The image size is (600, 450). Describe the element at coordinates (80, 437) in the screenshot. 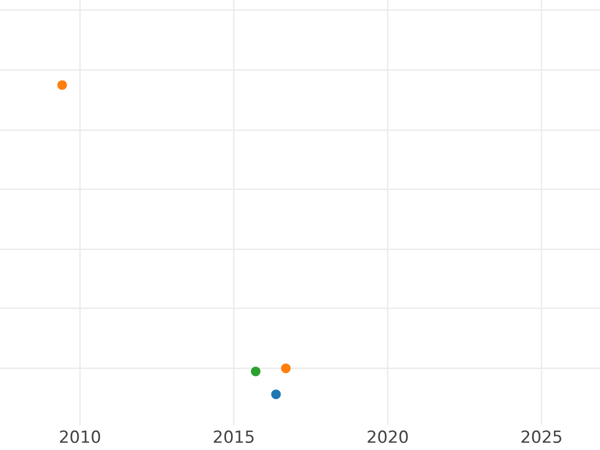

I see `x-tick-label: 2010` at that location.